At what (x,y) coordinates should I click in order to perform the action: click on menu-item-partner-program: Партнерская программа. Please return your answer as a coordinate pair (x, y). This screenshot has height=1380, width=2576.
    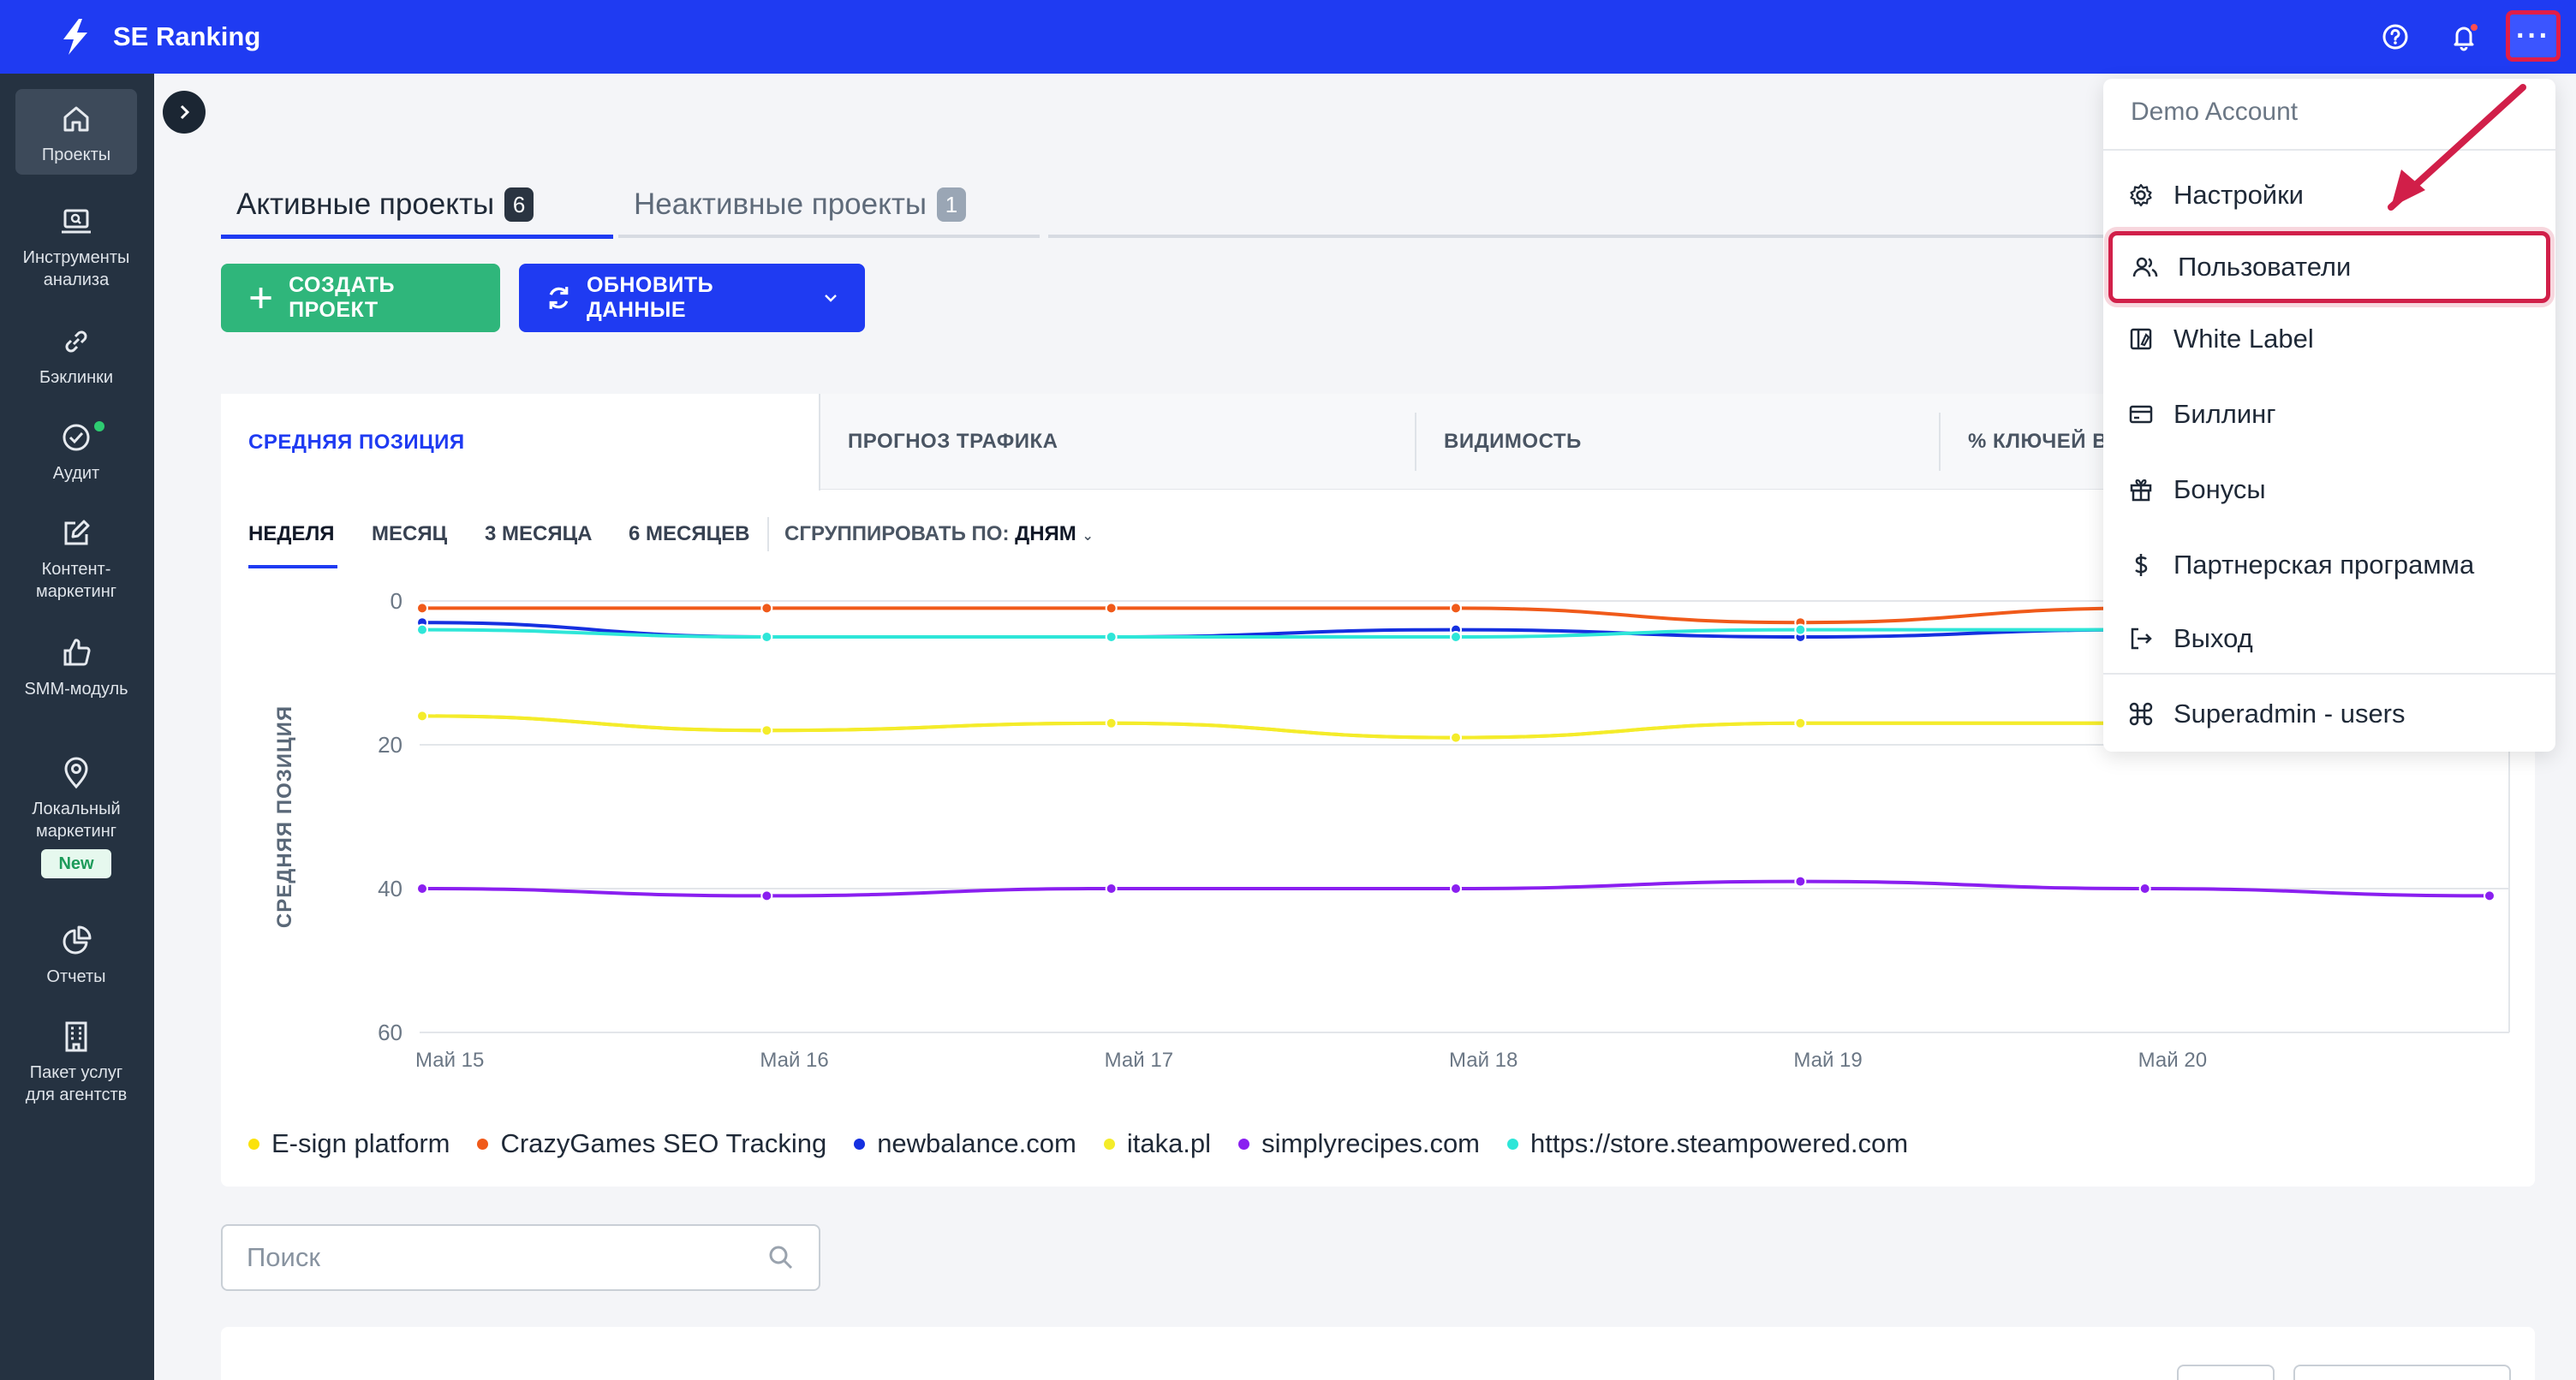
    Looking at the image, I should click on (2329, 565).